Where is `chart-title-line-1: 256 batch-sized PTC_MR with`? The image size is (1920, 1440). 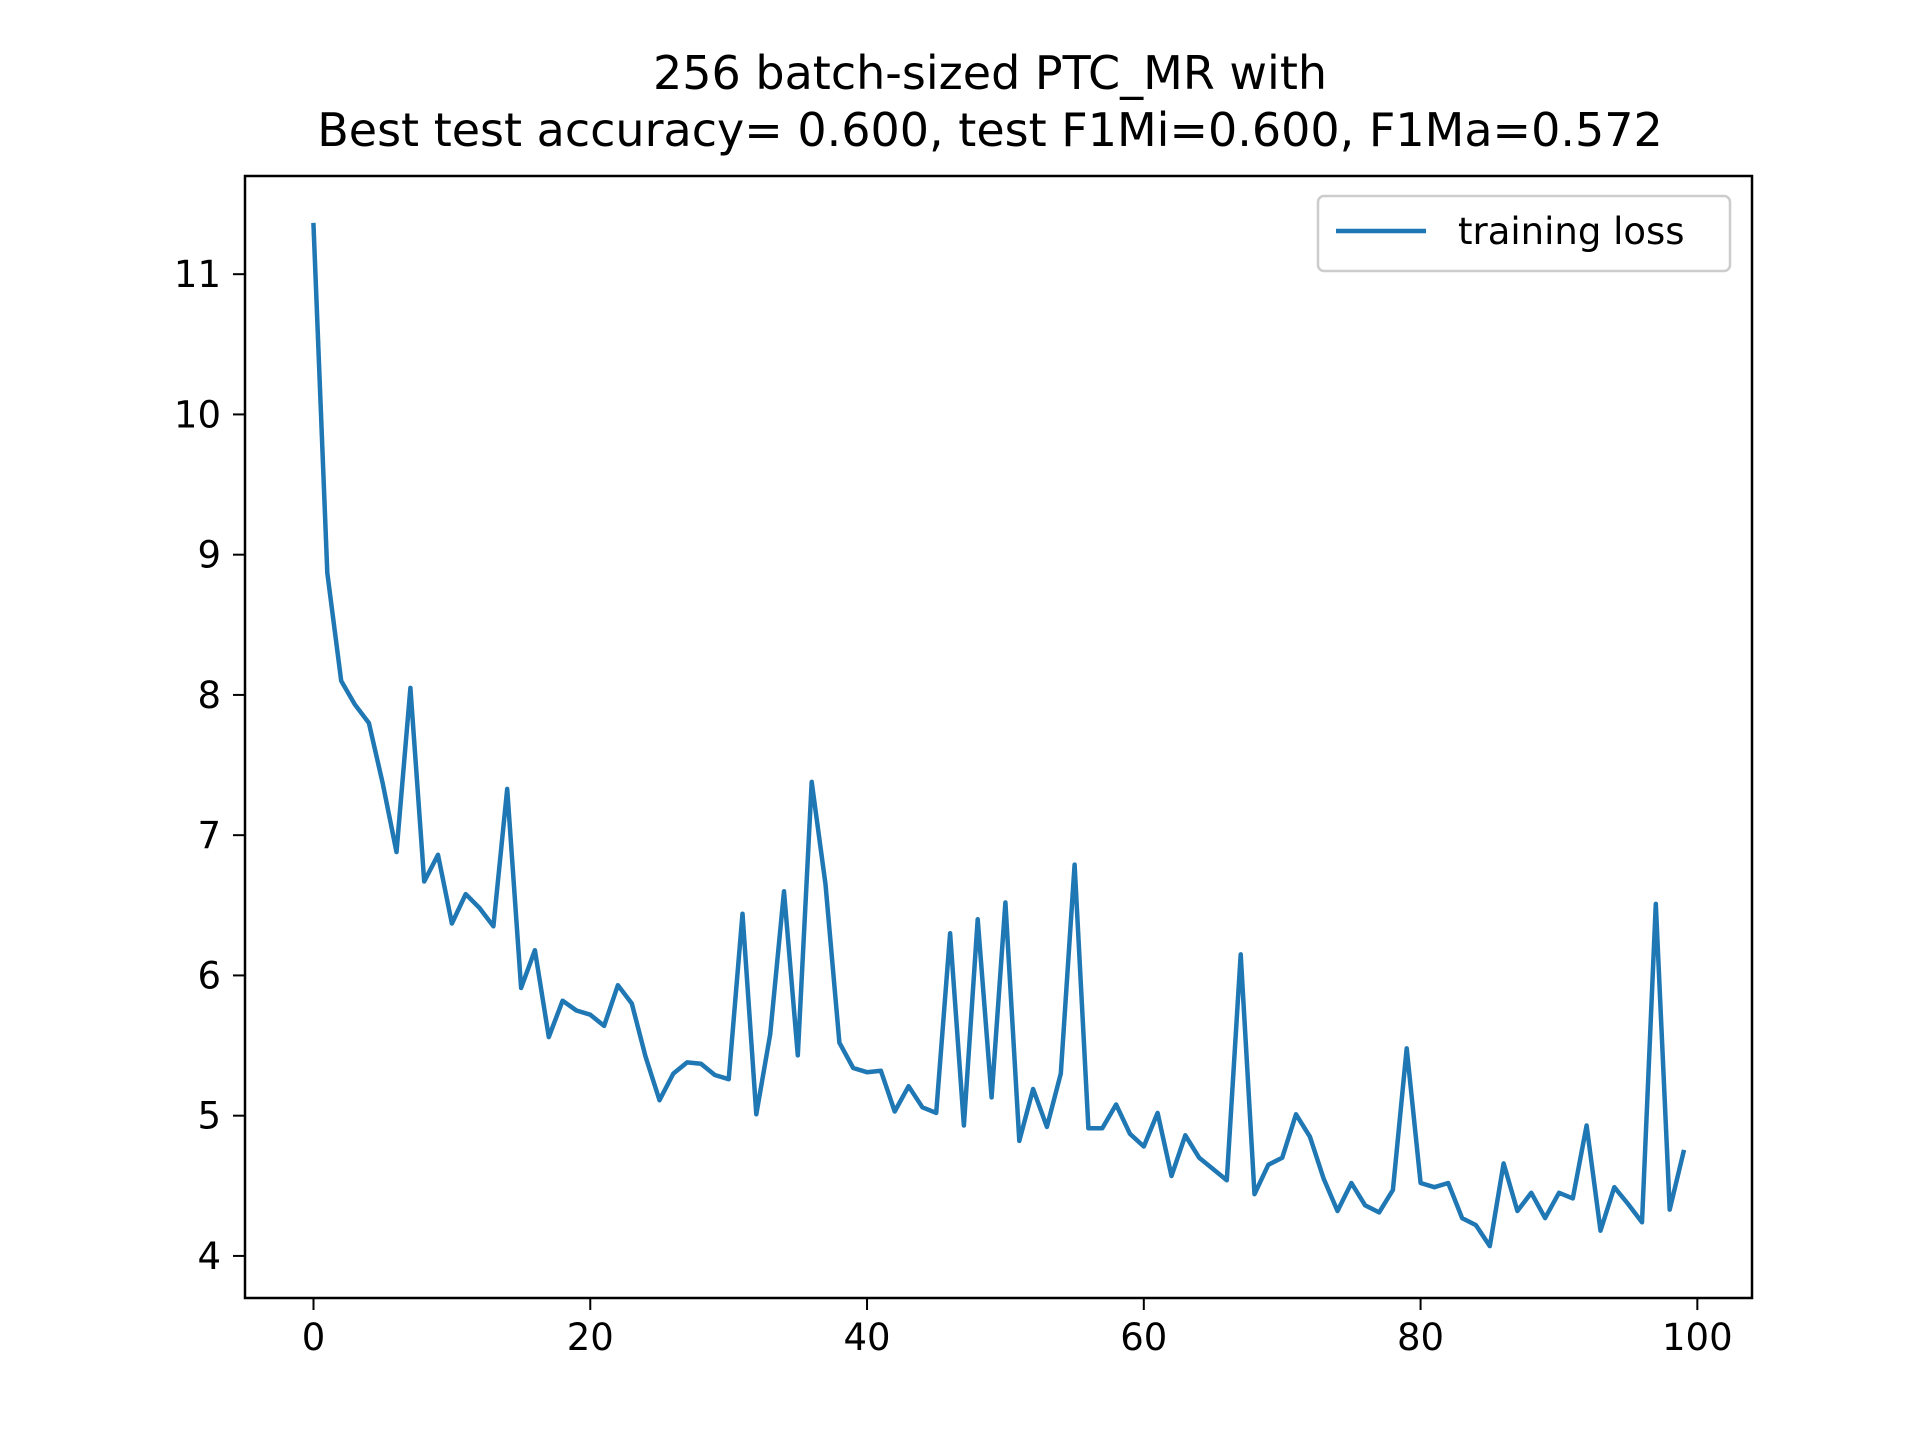
chart-title-line-1: 256 batch-sized PTC_MR with is located at coordinates (990, 73).